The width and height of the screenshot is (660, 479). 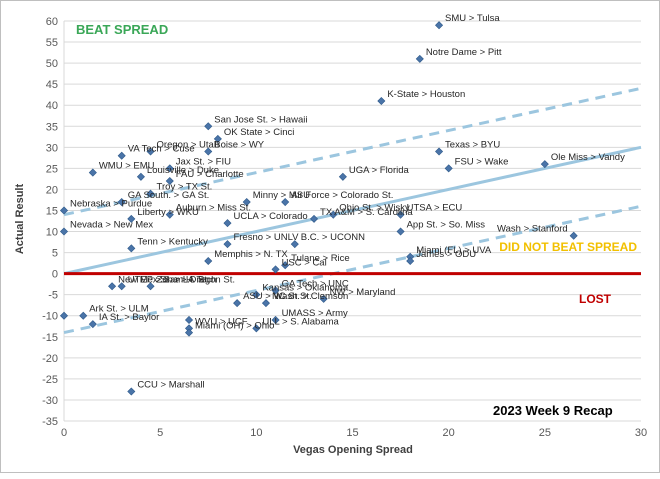 I want to click on point-label: NC St. > Clemson, so click(x=310, y=296).